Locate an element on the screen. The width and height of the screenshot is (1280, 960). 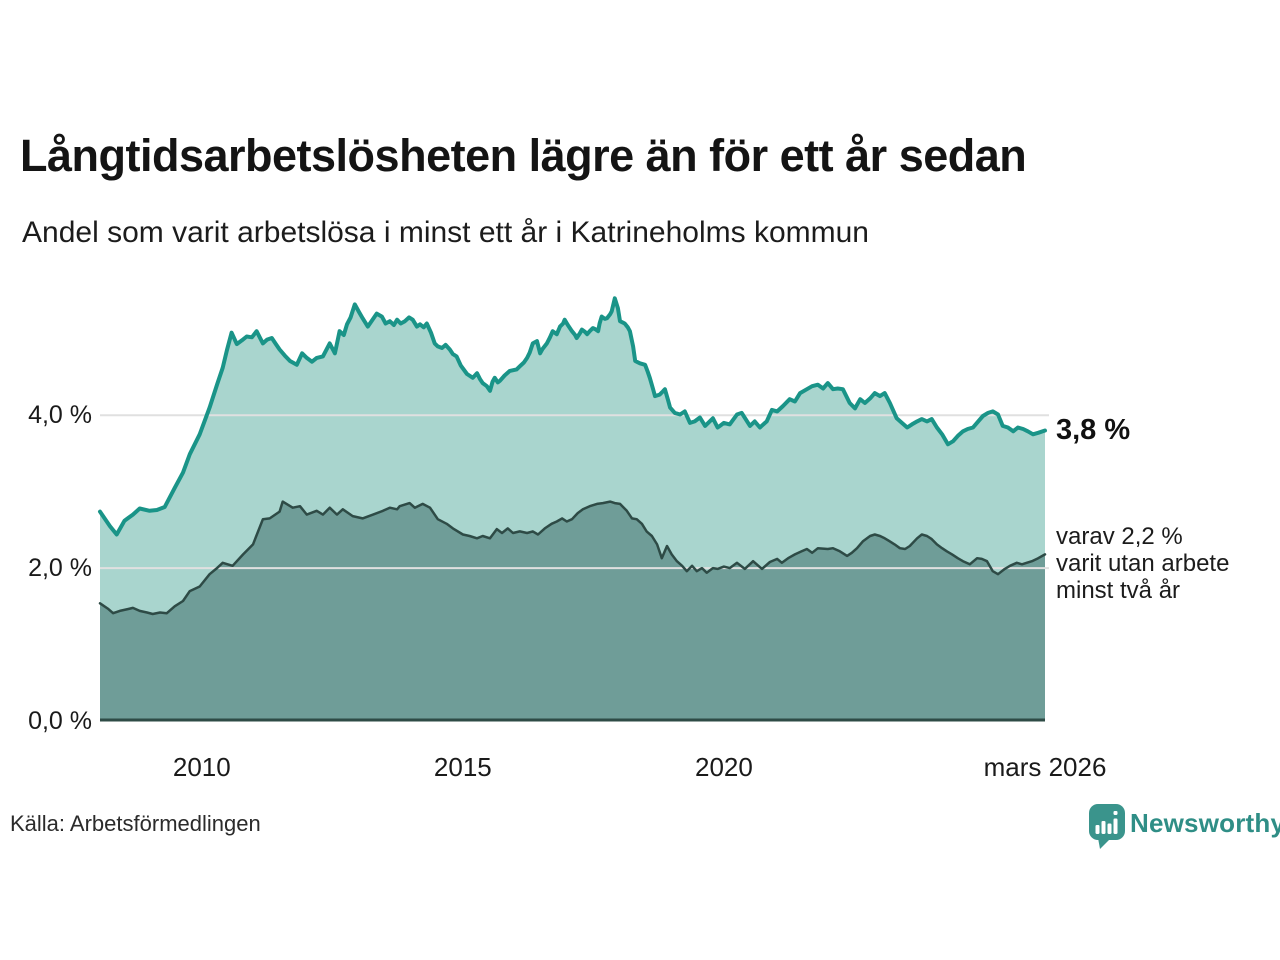
y-axis-label: 0,0 % is located at coordinates (60, 721).